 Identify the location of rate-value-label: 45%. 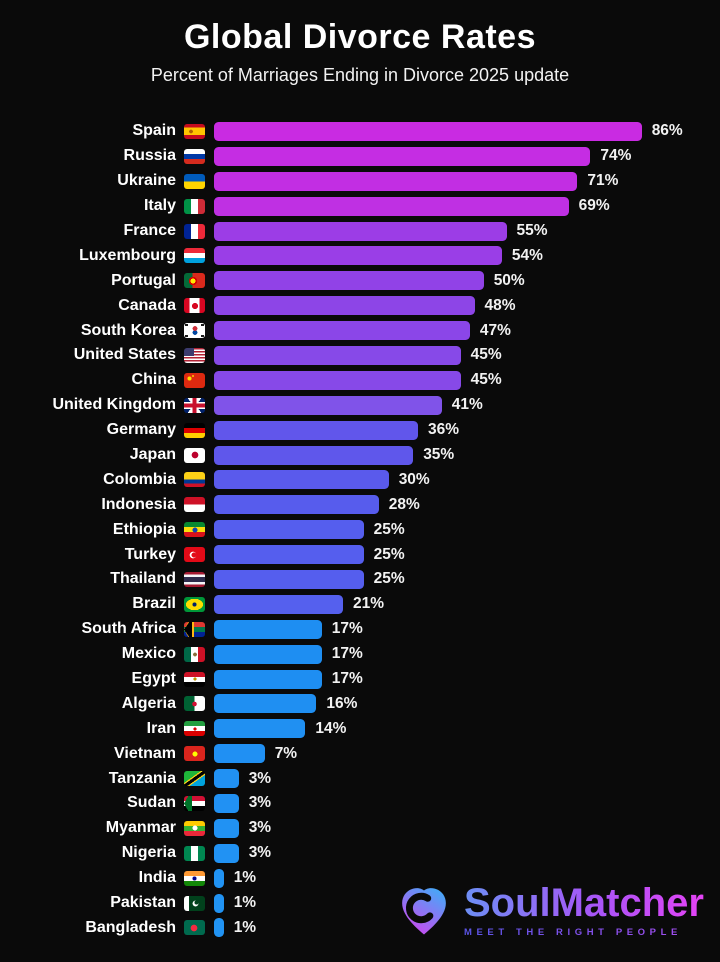
(486, 380).